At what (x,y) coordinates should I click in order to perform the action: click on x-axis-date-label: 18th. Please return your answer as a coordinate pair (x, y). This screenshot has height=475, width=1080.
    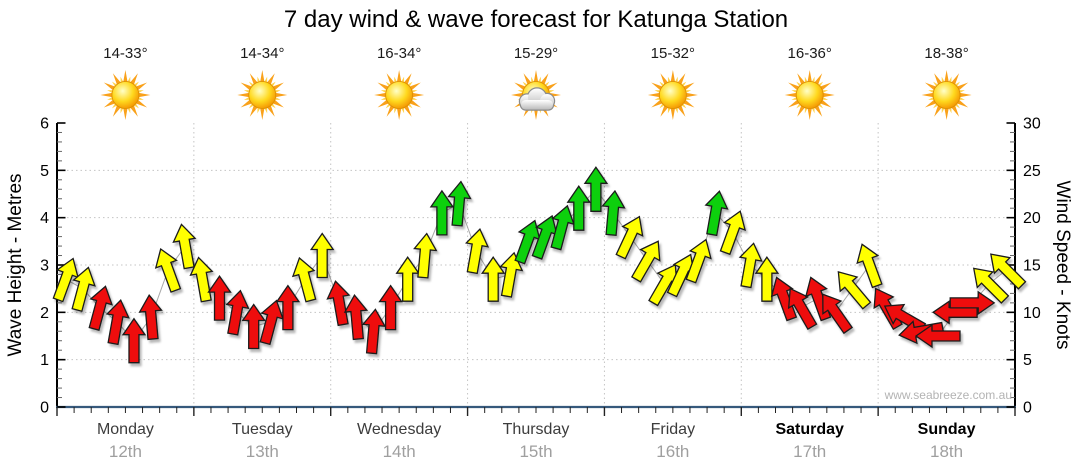
    Looking at the image, I should click on (946, 451).